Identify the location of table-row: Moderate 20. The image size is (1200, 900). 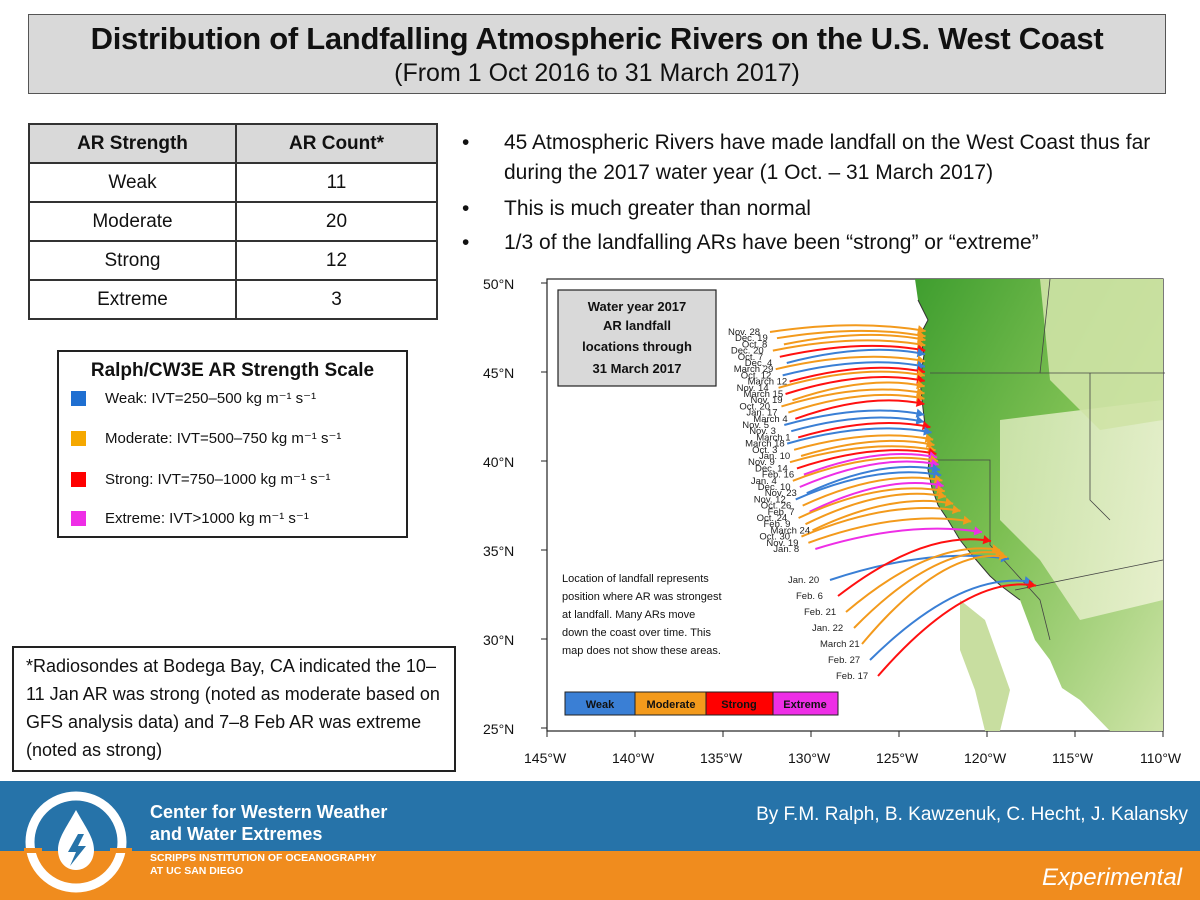
(233, 221).